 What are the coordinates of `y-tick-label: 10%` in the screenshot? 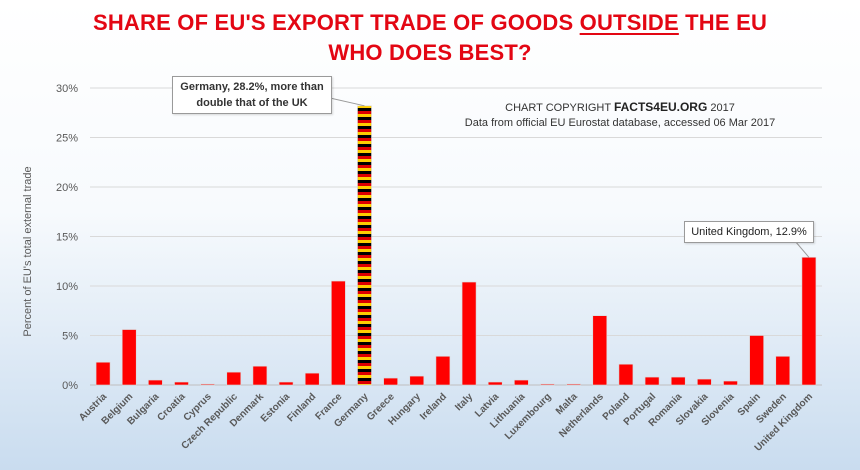 It's located at (67, 287).